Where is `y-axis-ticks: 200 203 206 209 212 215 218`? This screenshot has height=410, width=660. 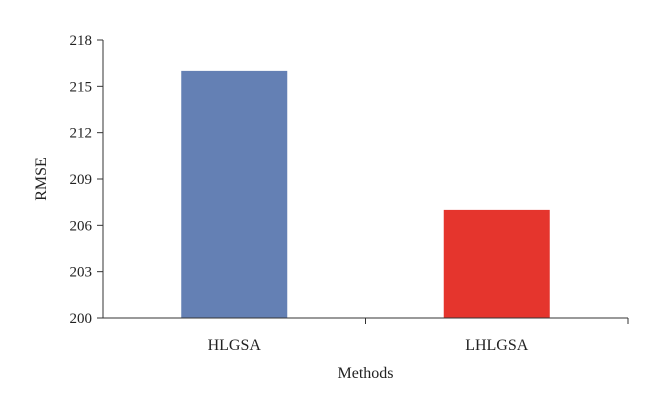
y-axis-ticks: 200 203 206 209 212 215 218 is located at coordinates (86, 180).